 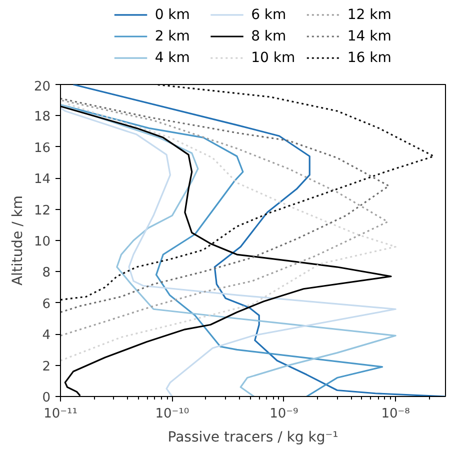 I want to click on legend-label: 6 km, so click(x=268, y=14).